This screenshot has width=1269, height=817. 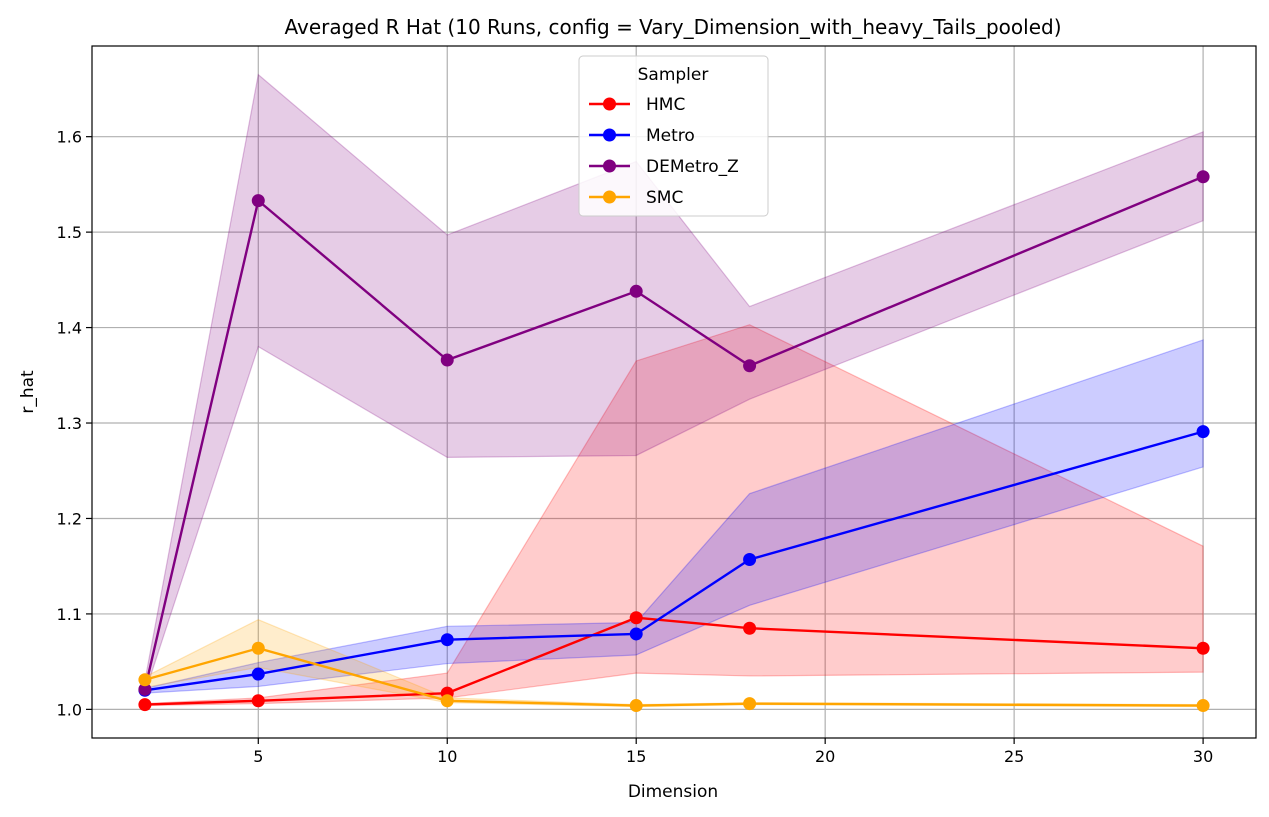 What do you see at coordinates (69, 614) in the screenshot?
I see `y-tick-label: 1.1` at bounding box center [69, 614].